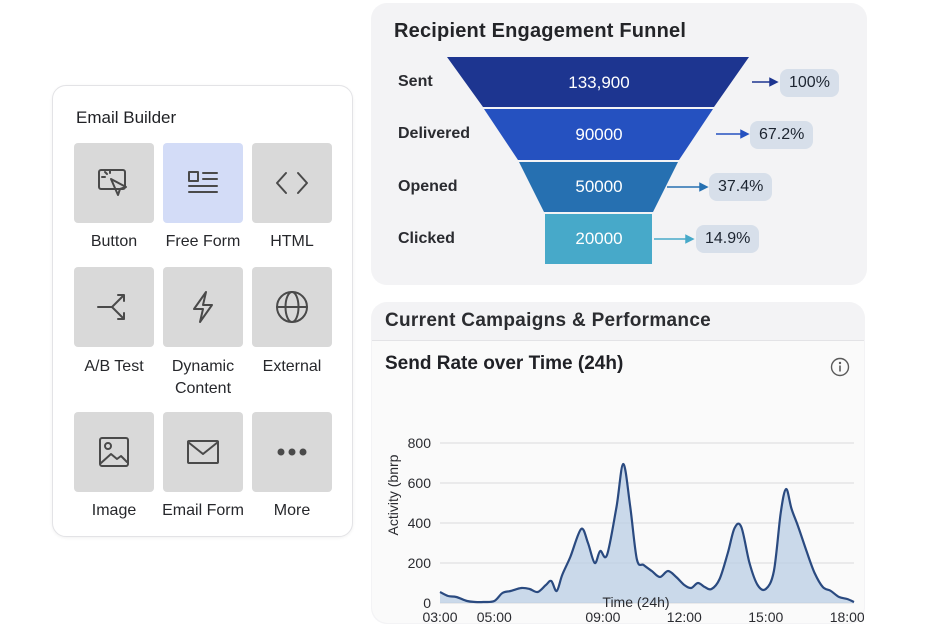 The width and height of the screenshot is (936, 630). What do you see at coordinates (420, 483) in the screenshot?
I see `y-tick-label: 600` at bounding box center [420, 483].